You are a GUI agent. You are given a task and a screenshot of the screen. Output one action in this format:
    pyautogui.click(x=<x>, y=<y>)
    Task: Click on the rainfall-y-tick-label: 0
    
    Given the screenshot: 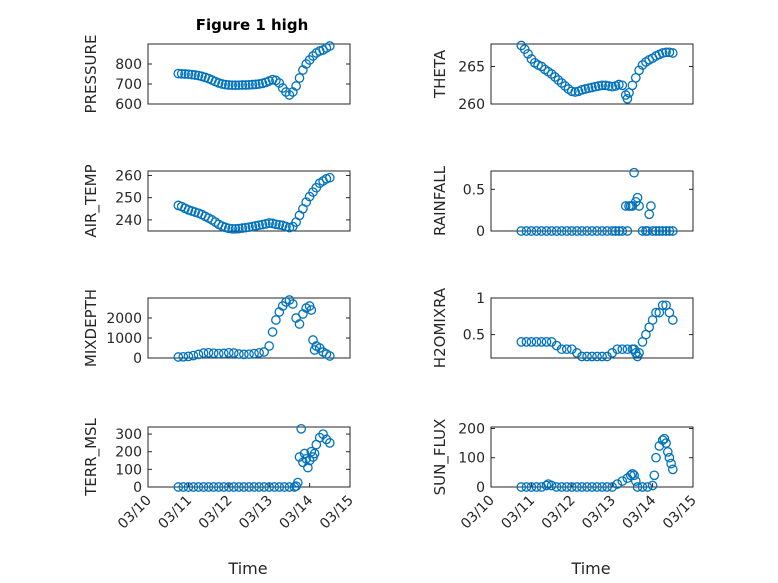 What is the action you would take?
    pyautogui.click(x=480, y=232)
    